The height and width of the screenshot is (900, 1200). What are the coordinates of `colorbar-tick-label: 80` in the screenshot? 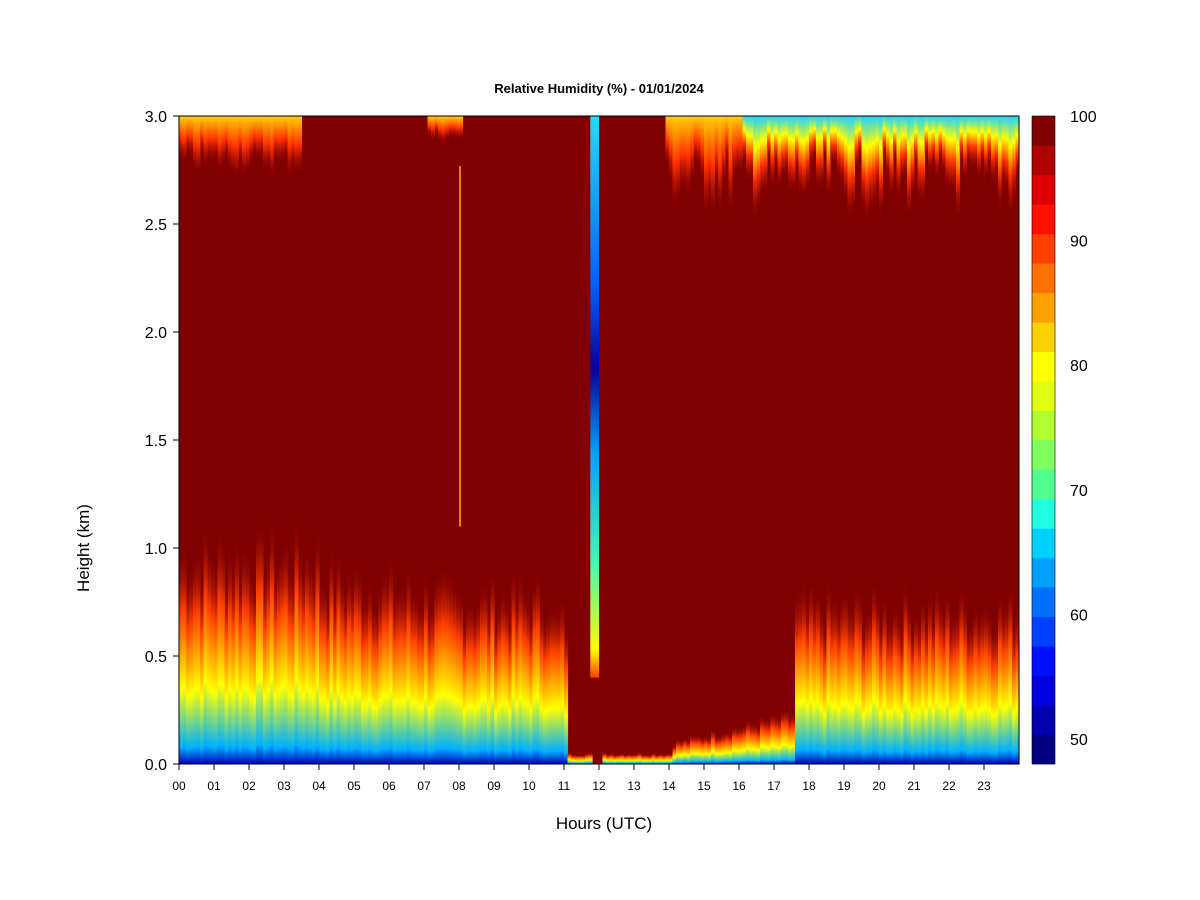 It's located at (1079, 366).